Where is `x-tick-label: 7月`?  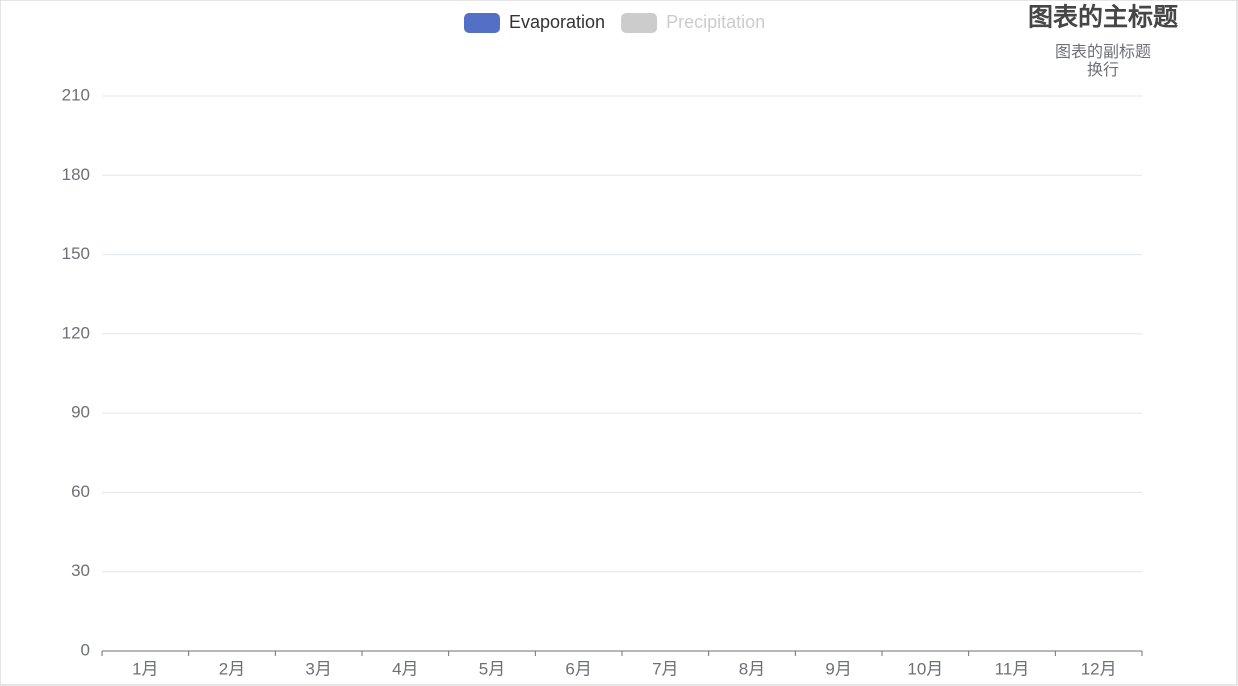
x-tick-label: 7月 is located at coordinates (665, 668).